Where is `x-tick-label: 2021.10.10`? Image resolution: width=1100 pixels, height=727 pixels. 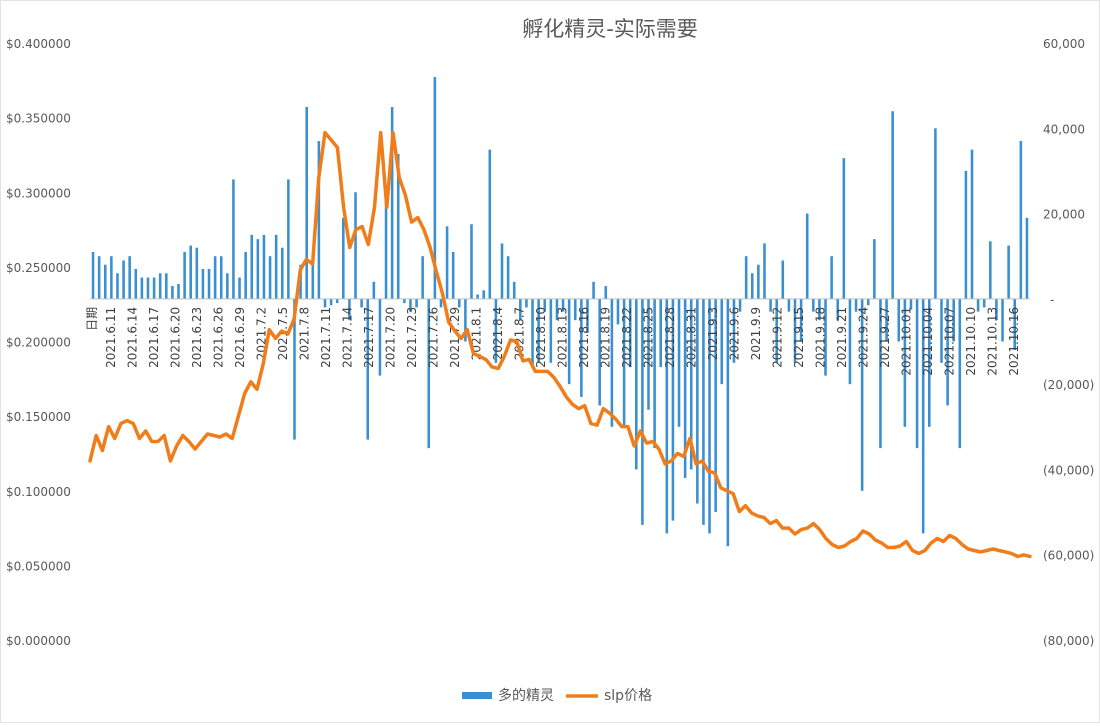
x-tick-label: 2021.10.10 is located at coordinates (971, 341).